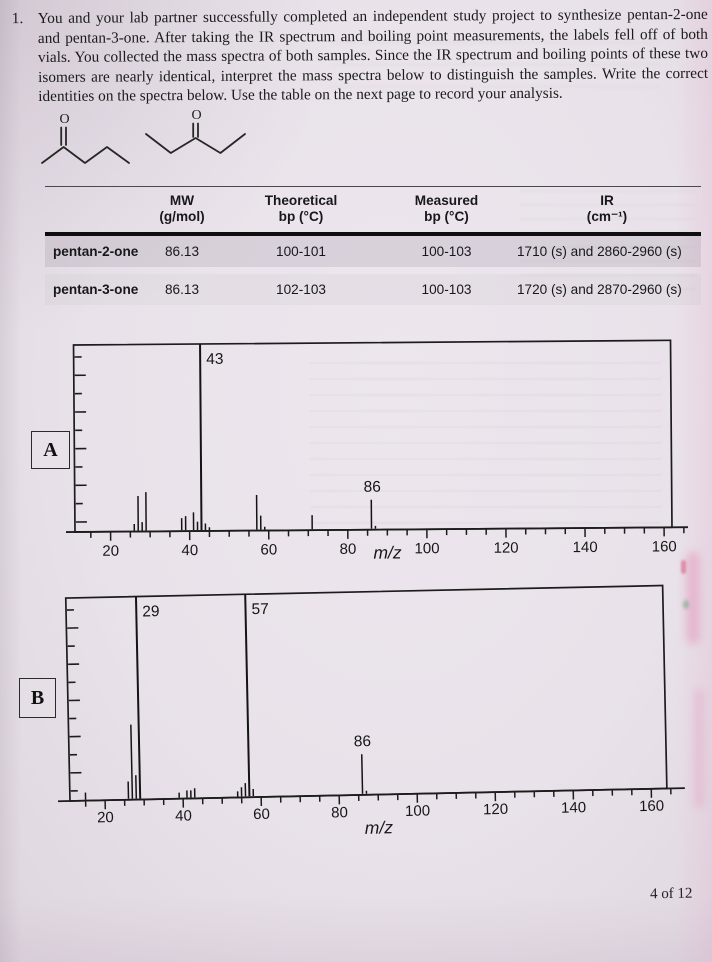  Describe the element at coordinates (214, 359) in the screenshot. I see `peak-label-43: 43` at that location.